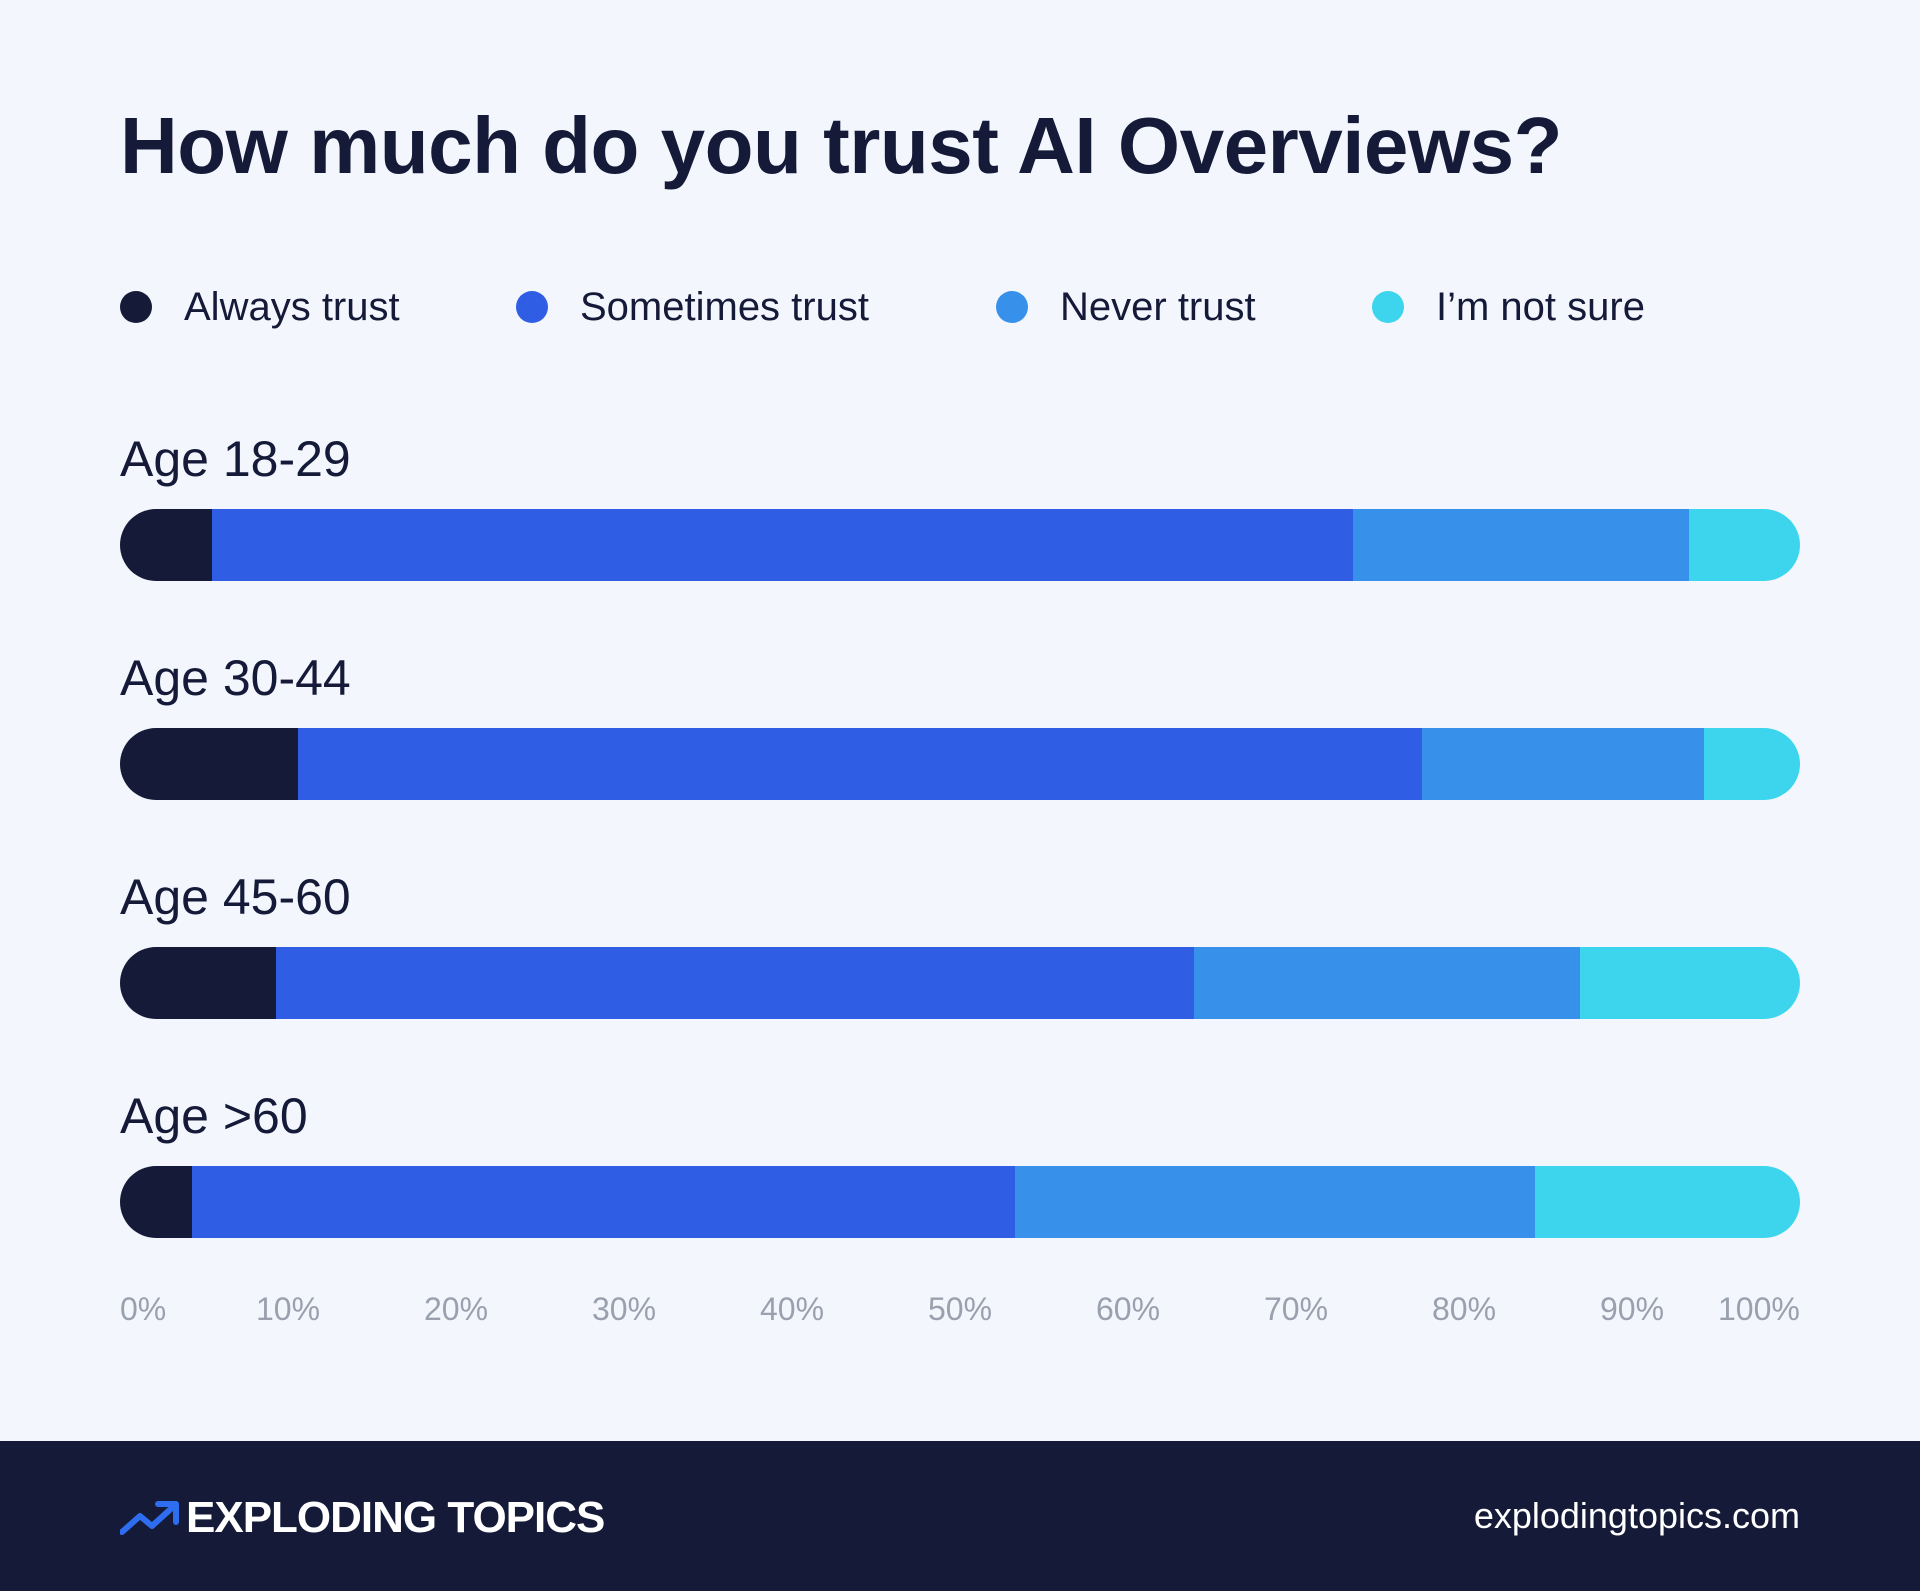  Describe the element at coordinates (1296, 1309) in the screenshot. I see `x-tick-label: 70%` at that location.